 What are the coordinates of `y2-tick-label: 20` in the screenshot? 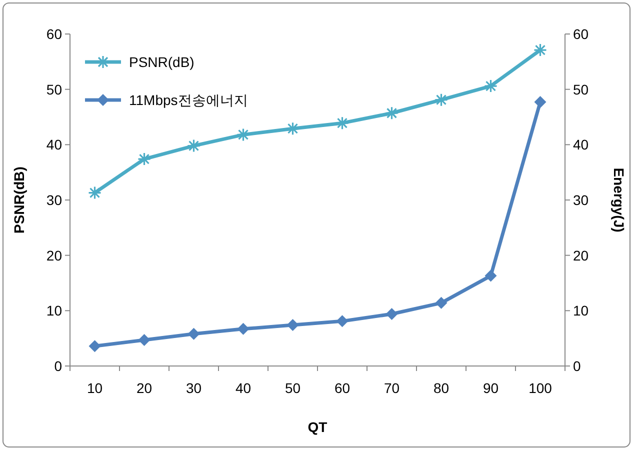 It's located at (581, 255).